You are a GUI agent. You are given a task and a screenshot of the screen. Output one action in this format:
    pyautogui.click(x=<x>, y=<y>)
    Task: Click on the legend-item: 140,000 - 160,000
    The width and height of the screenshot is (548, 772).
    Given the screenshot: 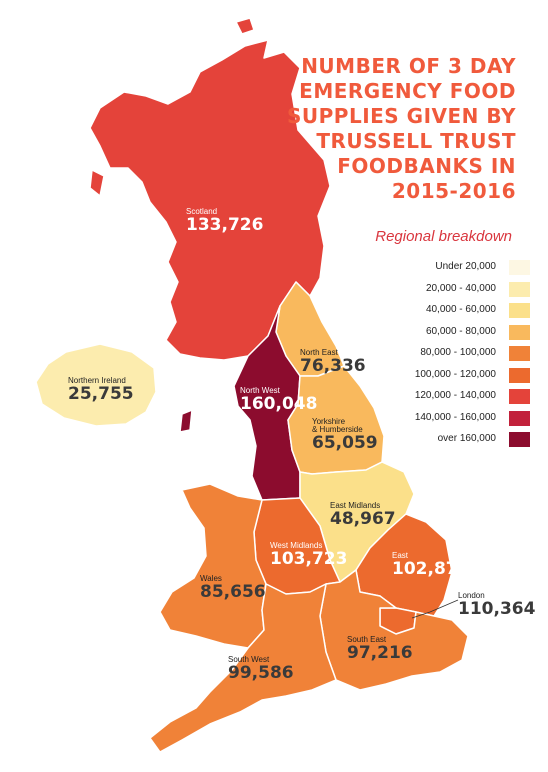 What is the action you would take?
    pyautogui.click(x=465, y=420)
    